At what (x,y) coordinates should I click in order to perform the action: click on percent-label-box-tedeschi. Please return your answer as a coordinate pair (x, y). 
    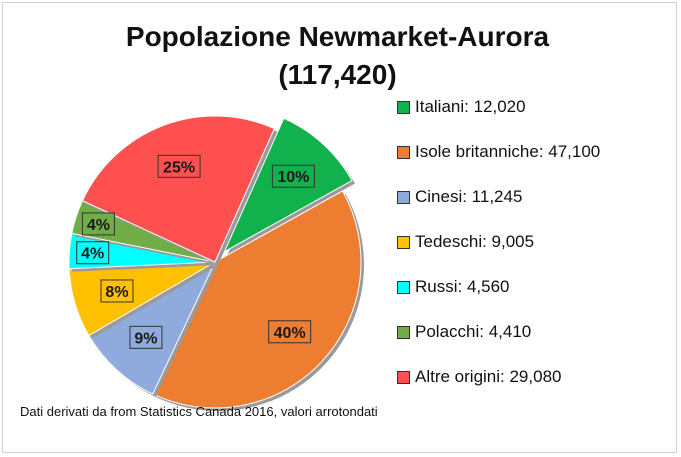
    Looking at the image, I should click on (117, 291).